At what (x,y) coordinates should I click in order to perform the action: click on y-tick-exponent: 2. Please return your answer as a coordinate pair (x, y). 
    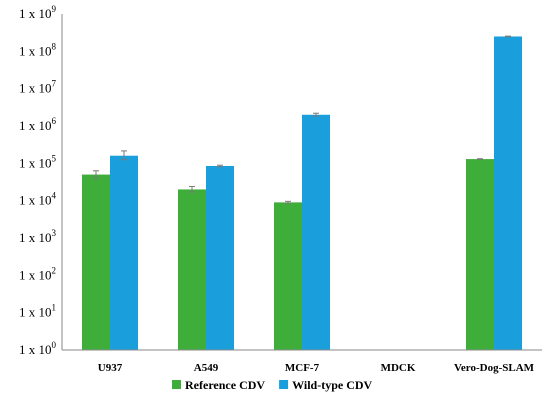
    Looking at the image, I should click on (54, 270).